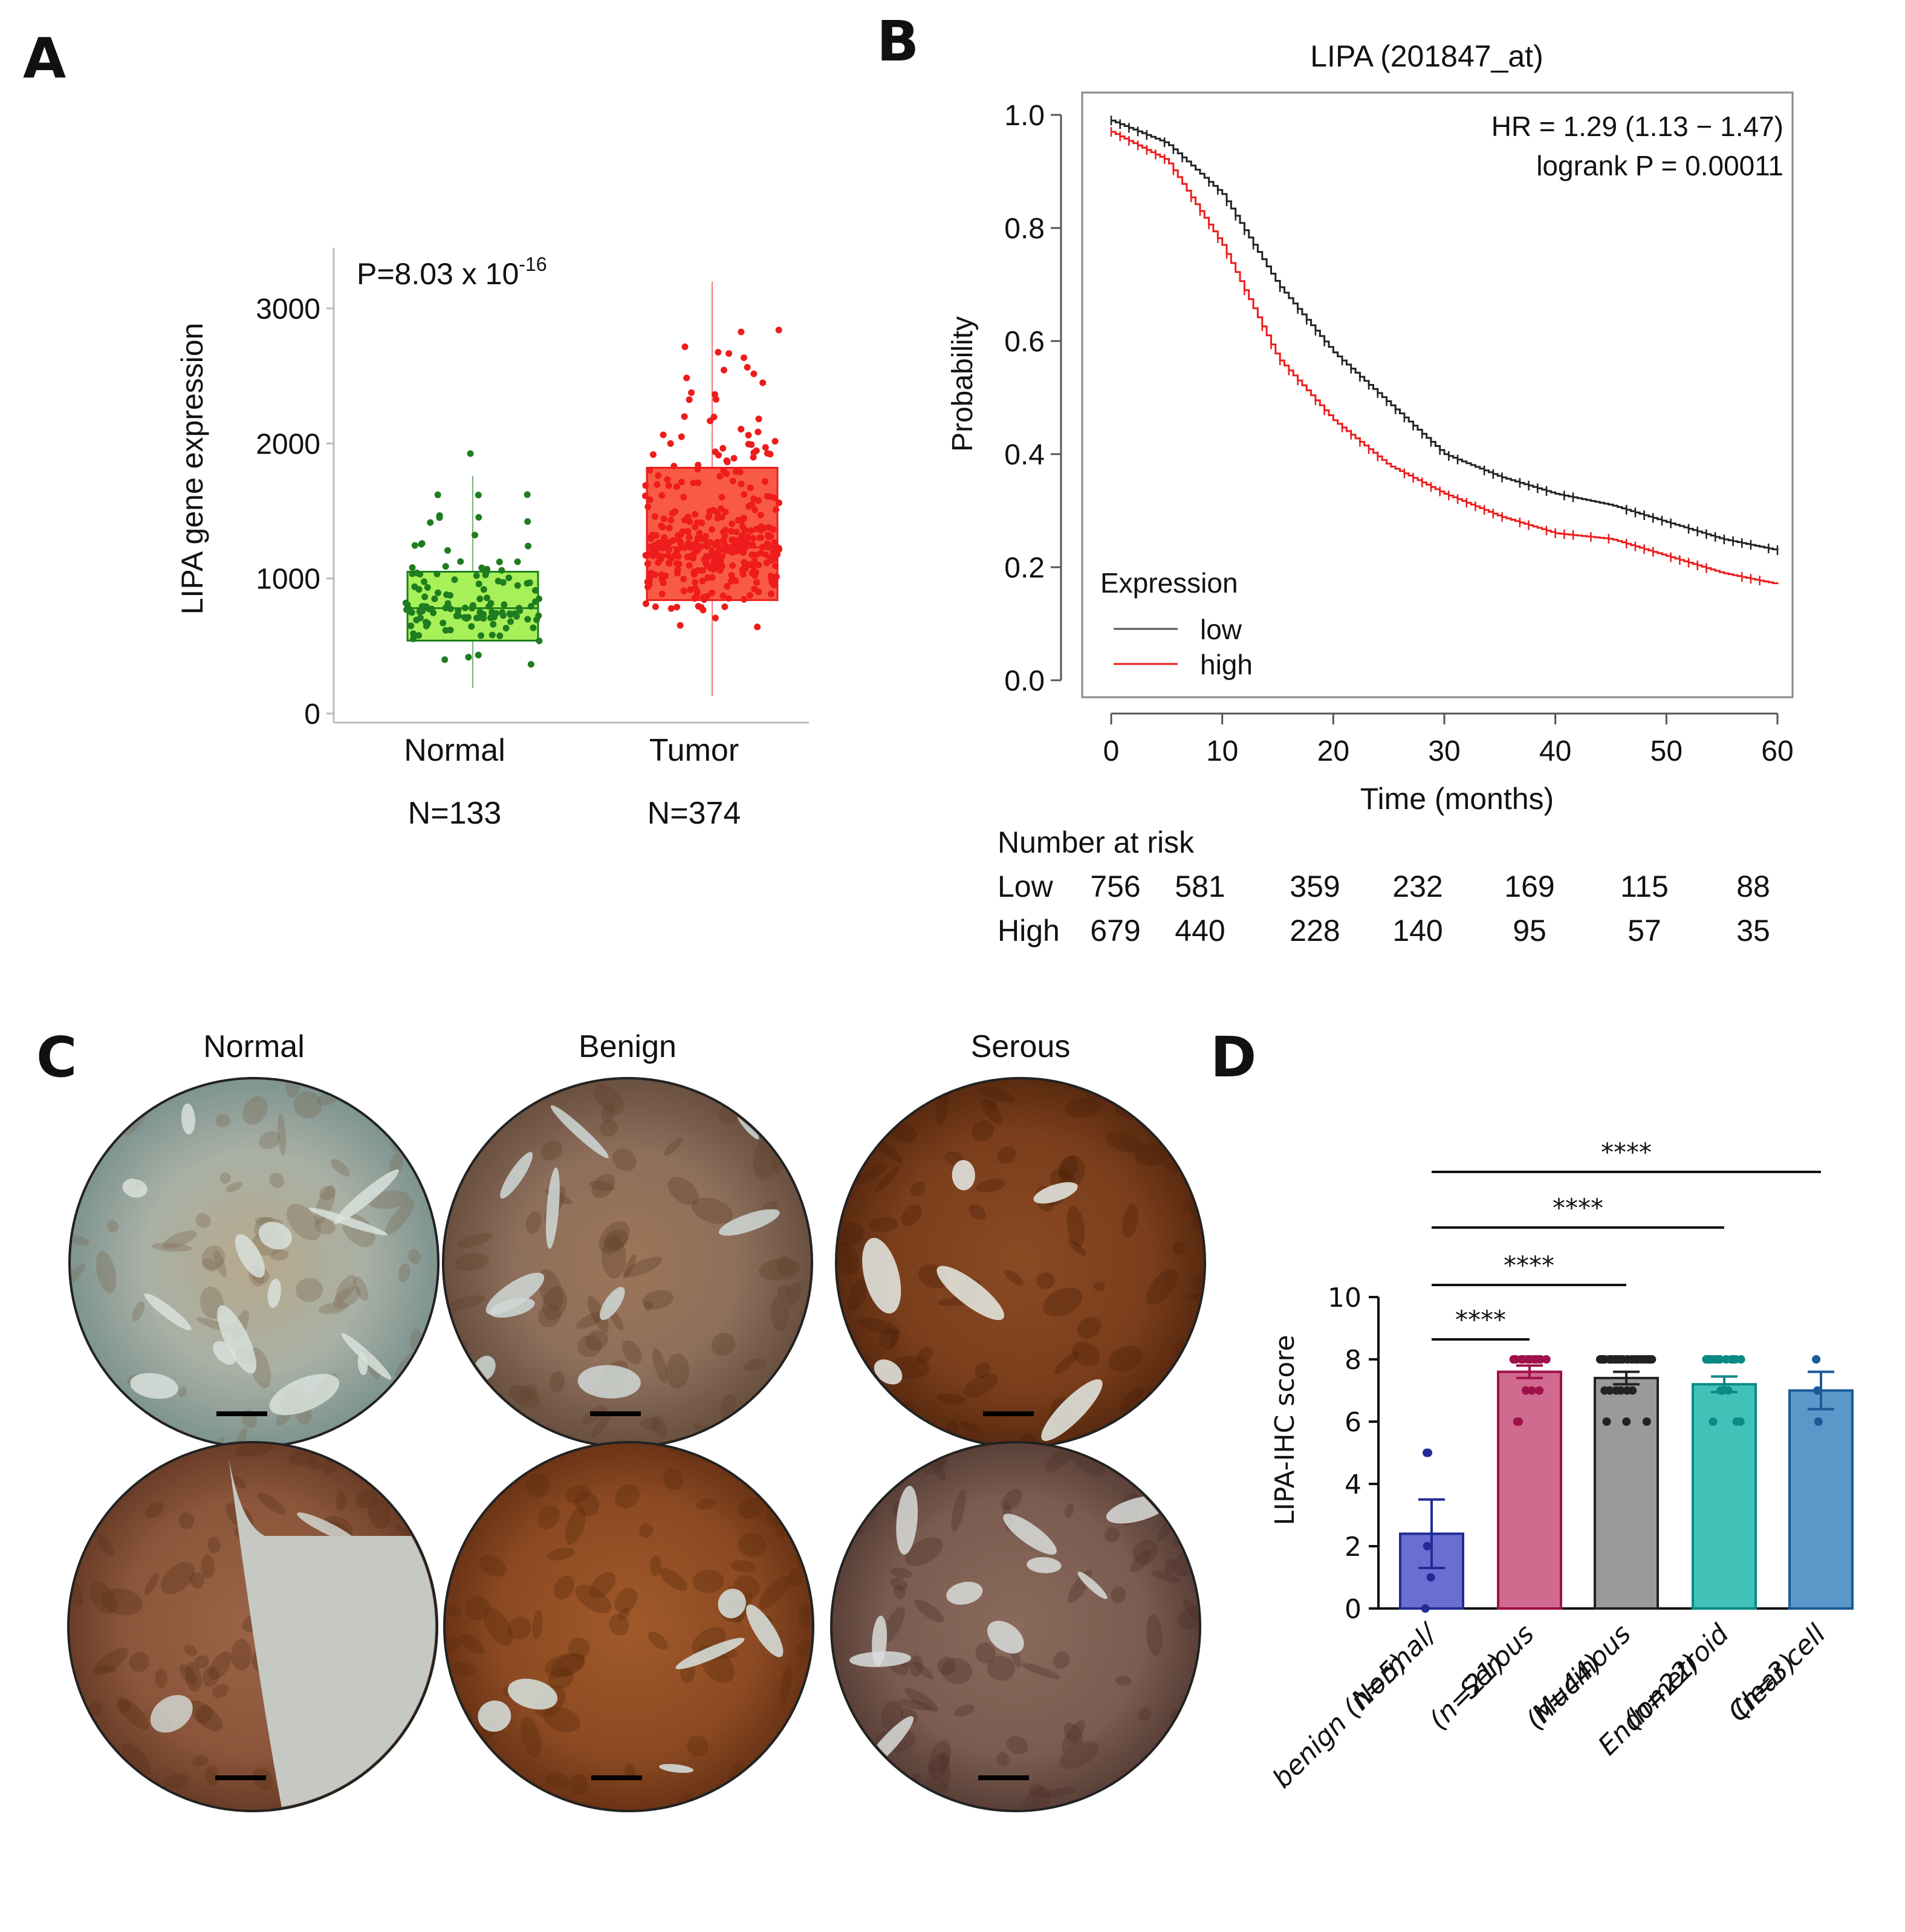 This screenshot has width=1905, height=1932. I want to click on d-ytick-label: 0, so click(1353, 1609).